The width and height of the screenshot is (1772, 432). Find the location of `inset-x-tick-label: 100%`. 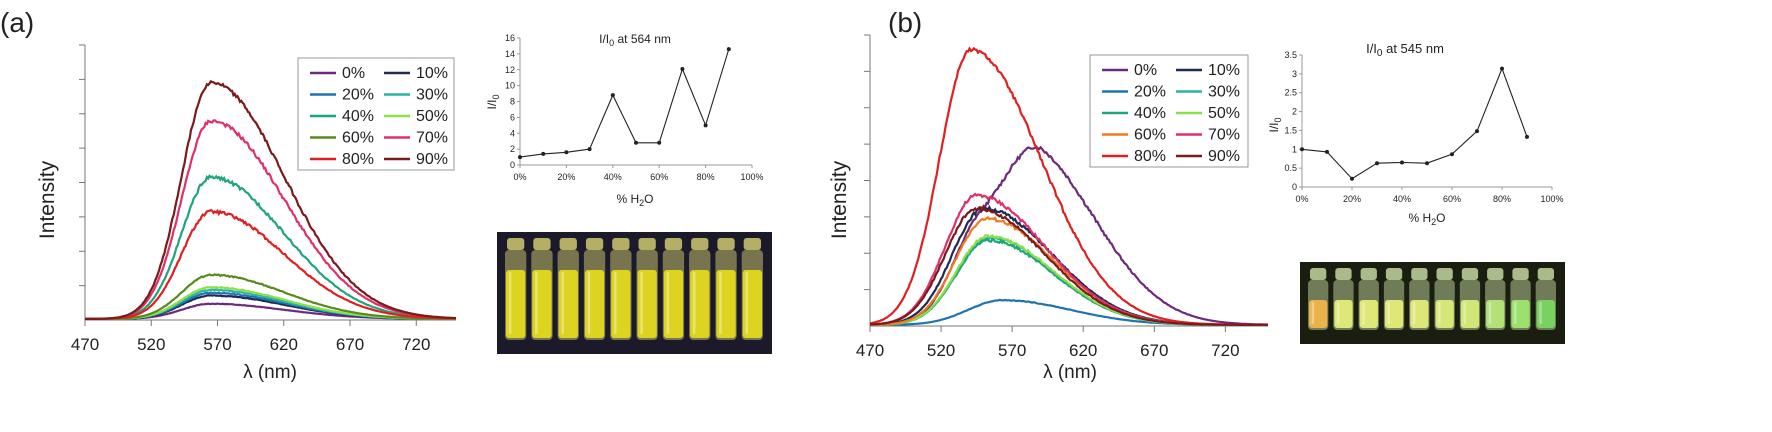

inset-x-tick-label: 100% is located at coordinates (751, 177).